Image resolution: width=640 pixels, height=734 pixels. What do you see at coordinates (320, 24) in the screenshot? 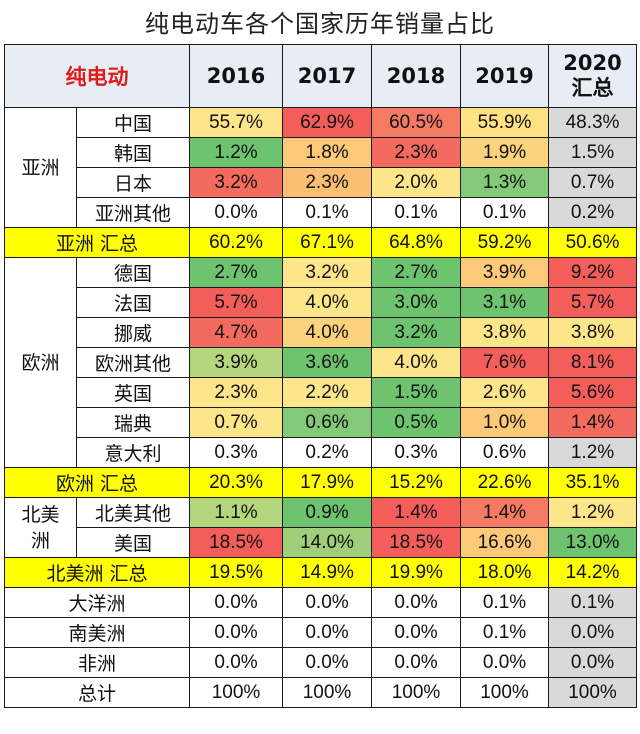
I see `page-title: 纯电动车各个国家历年销量占比` at bounding box center [320, 24].